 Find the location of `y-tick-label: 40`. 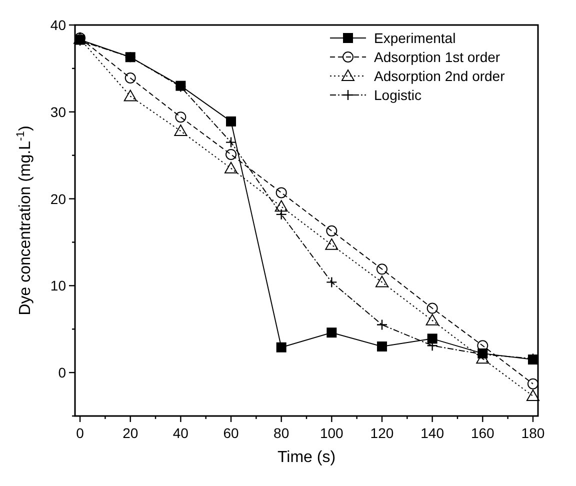

y-tick-label: 40 is located at coordinates (58, 25).